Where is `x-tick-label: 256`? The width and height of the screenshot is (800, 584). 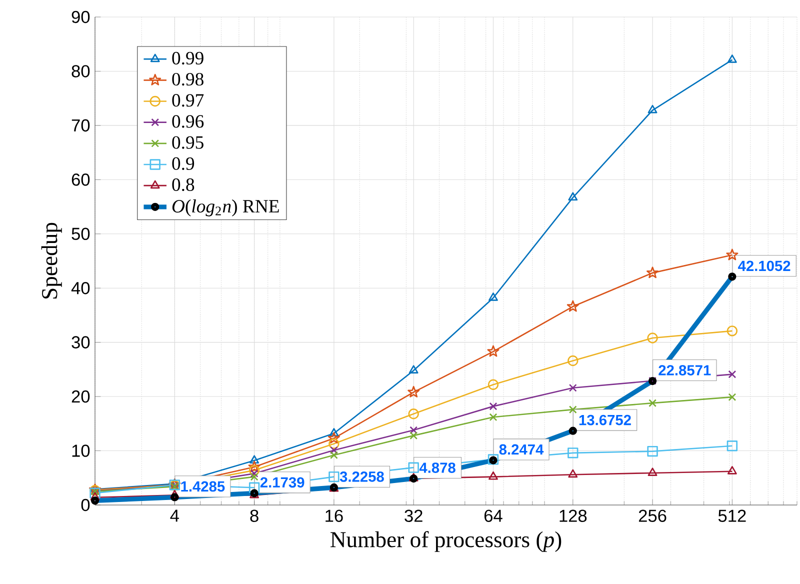
x-tick-label: 256 is located at coordinates (652, 516).